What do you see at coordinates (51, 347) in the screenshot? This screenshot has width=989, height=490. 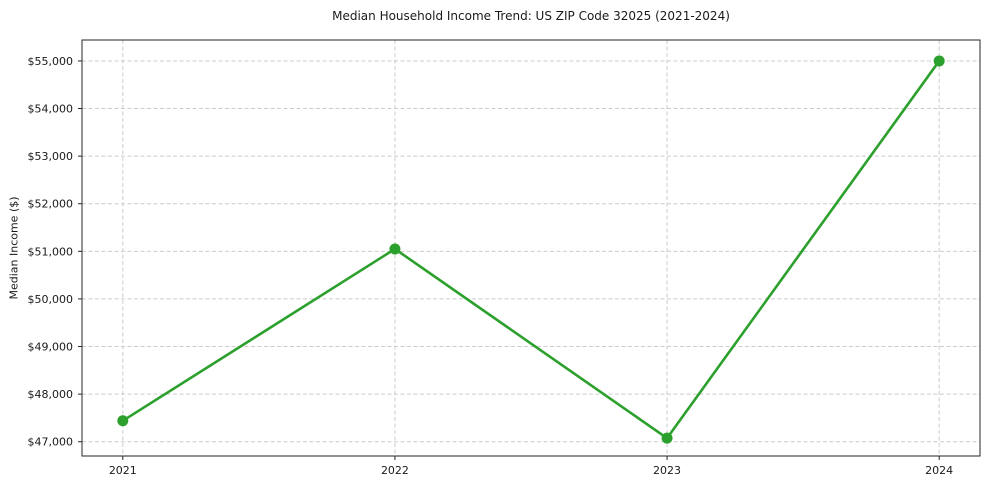 I see `y-tick-label: $49,000` at bounding box center [51, 347].